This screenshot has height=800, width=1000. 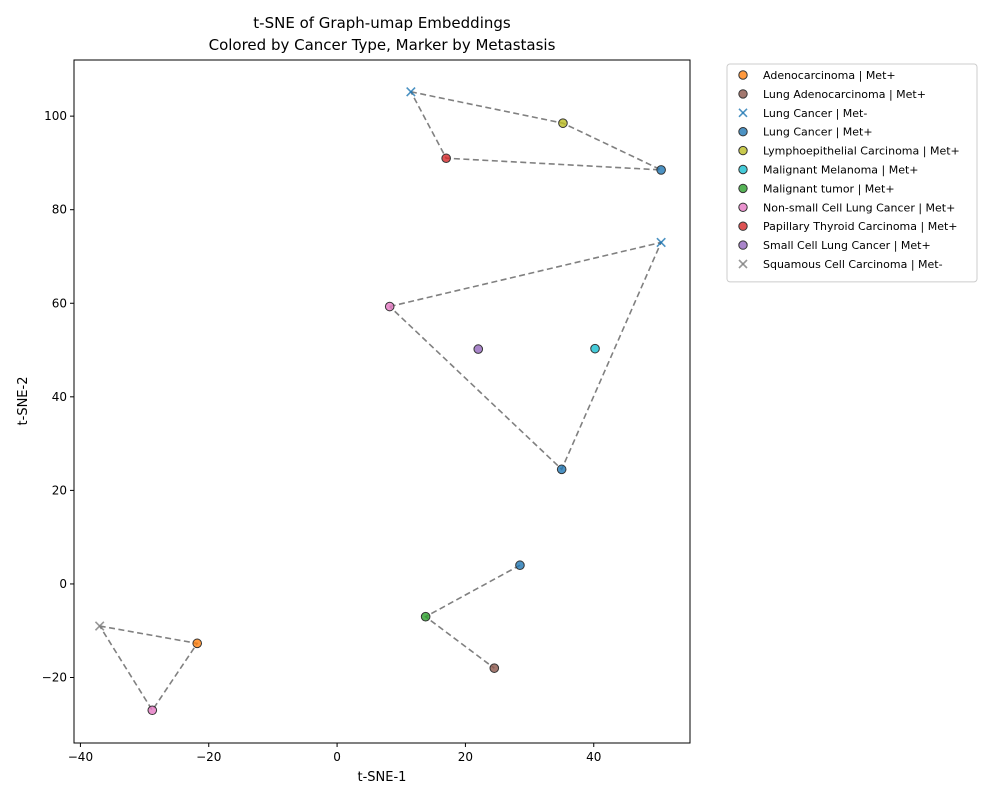 What do you see at coordinates (382, 23) in the screenshot?
I see `chart-title: t-SNE of Graph-umap Embeddings` at bounding box center [382, 23].